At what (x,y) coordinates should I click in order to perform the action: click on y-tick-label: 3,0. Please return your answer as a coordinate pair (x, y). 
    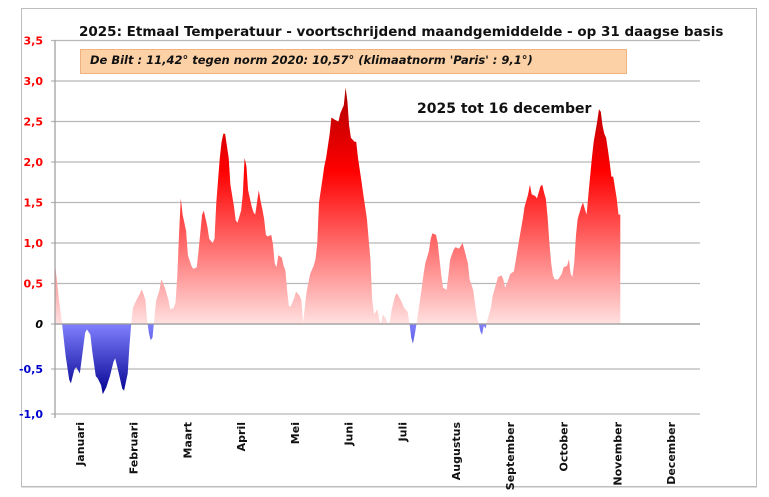
    Looking at the image, I should click on (34, 81).